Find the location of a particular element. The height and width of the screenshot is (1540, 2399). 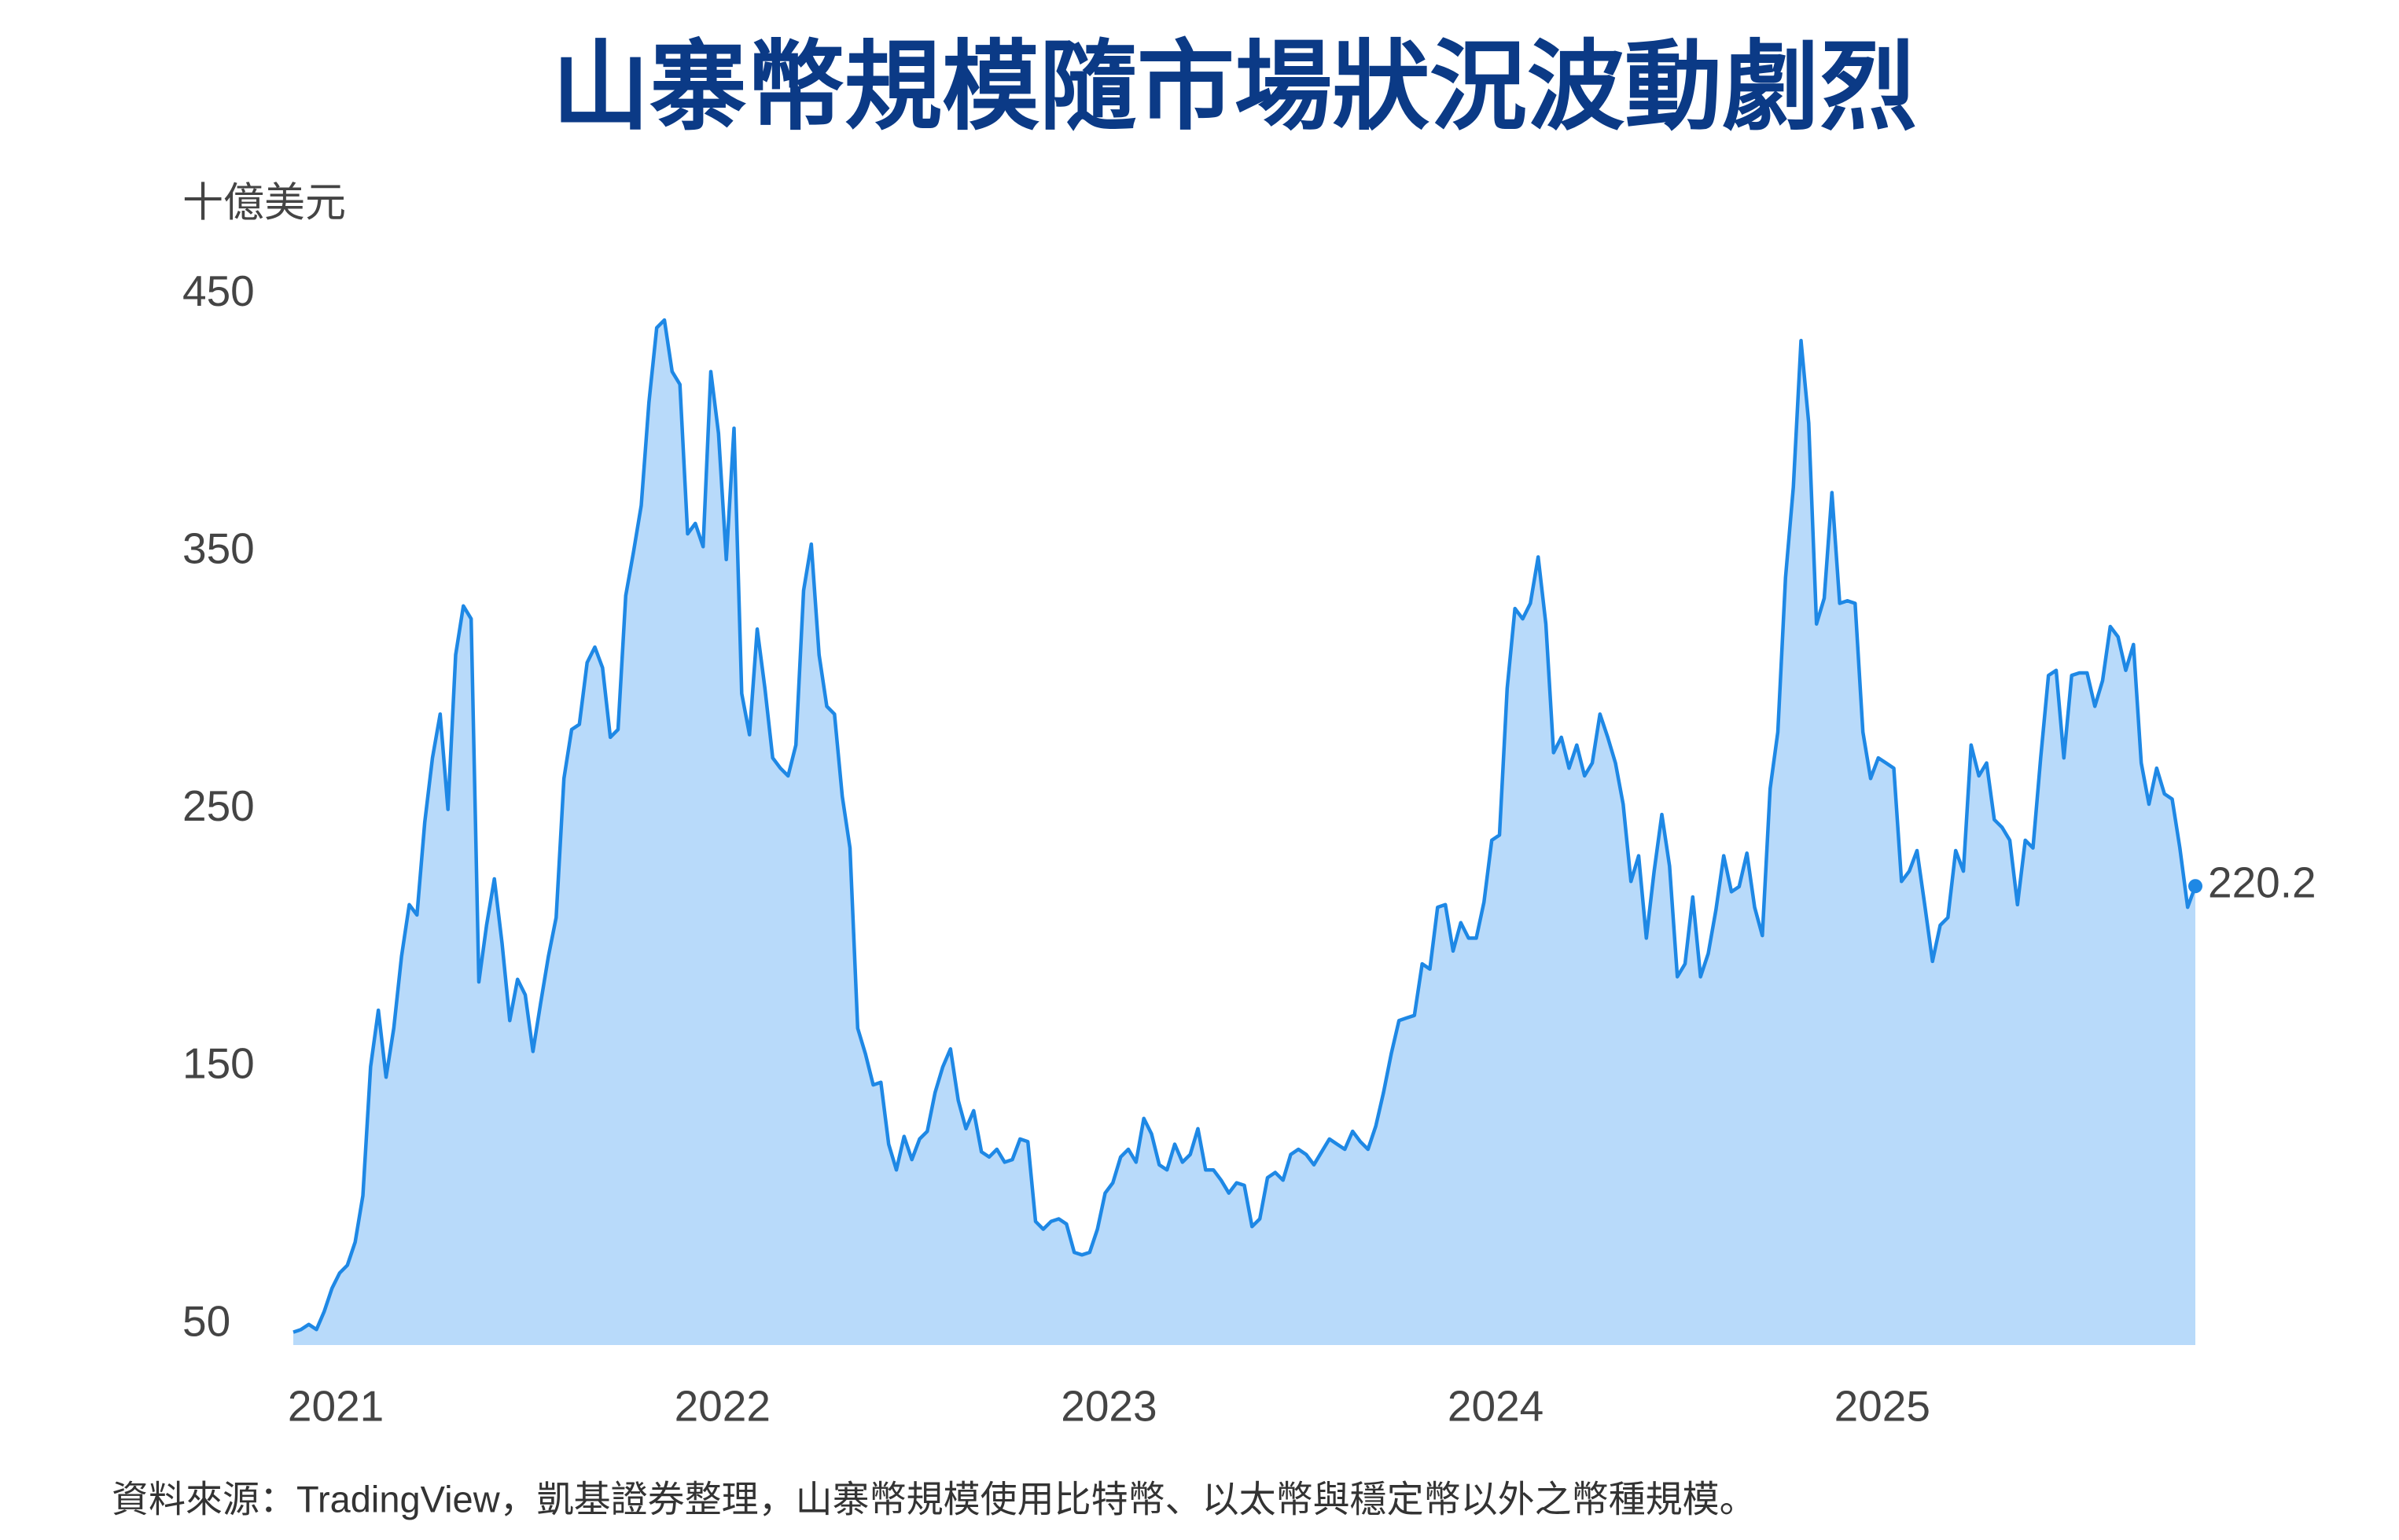

x-tick-label: 2024 is located at coordinates (1496, 1406).